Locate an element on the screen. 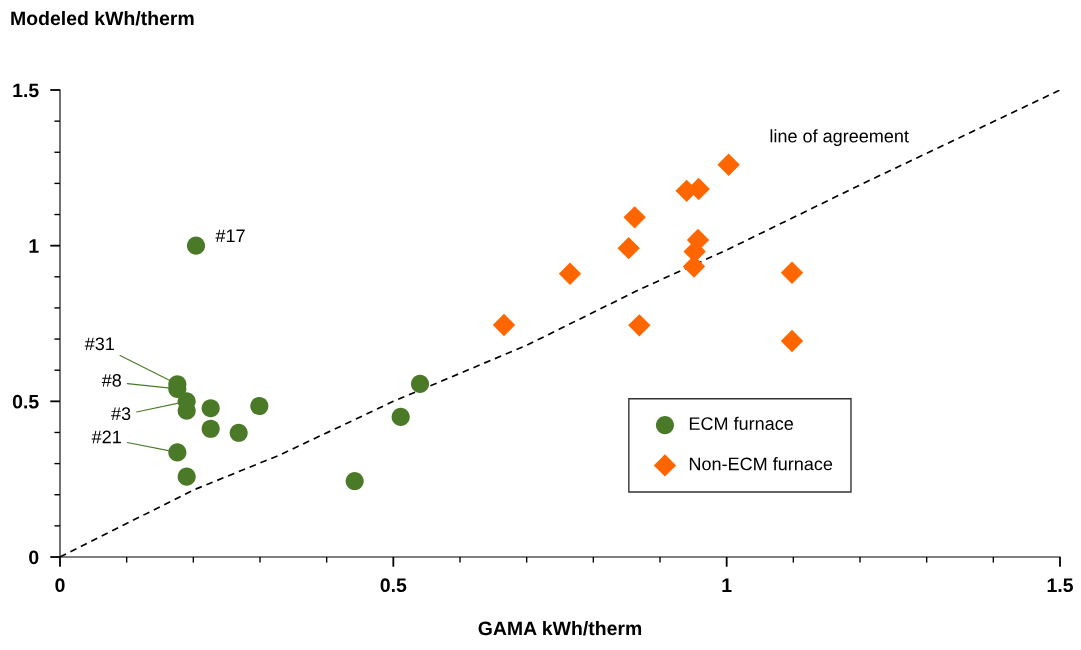 The width and height of the screenshot is (1081, 650). annotation: #17 is located at coordinates (230, 235).